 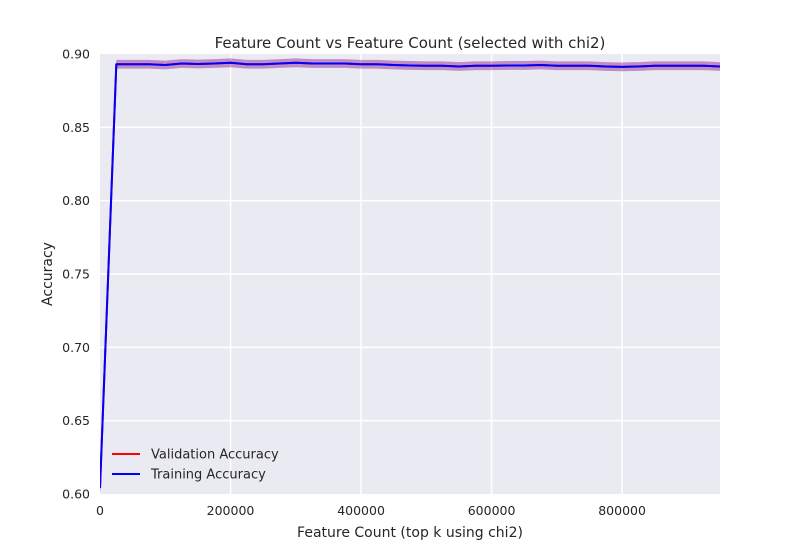 What do you see at coordinates (361, 510) in the screenshot?
I see `x-tick-label: 400000` at bounding box center [361, 510].